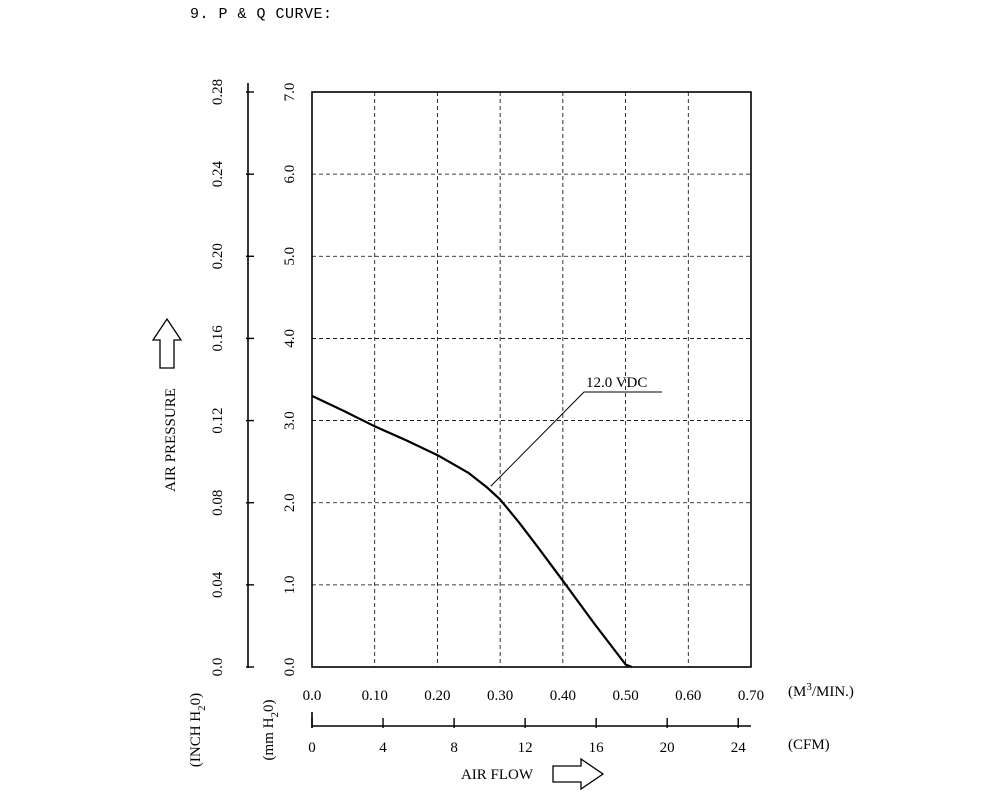 The width and height of the screenshot is (1000, 801). What do you see at coordinates (290, 420) in the screenshot?
I see `y-tick-label-mm: 3.0` at bounding box center [290, 420].